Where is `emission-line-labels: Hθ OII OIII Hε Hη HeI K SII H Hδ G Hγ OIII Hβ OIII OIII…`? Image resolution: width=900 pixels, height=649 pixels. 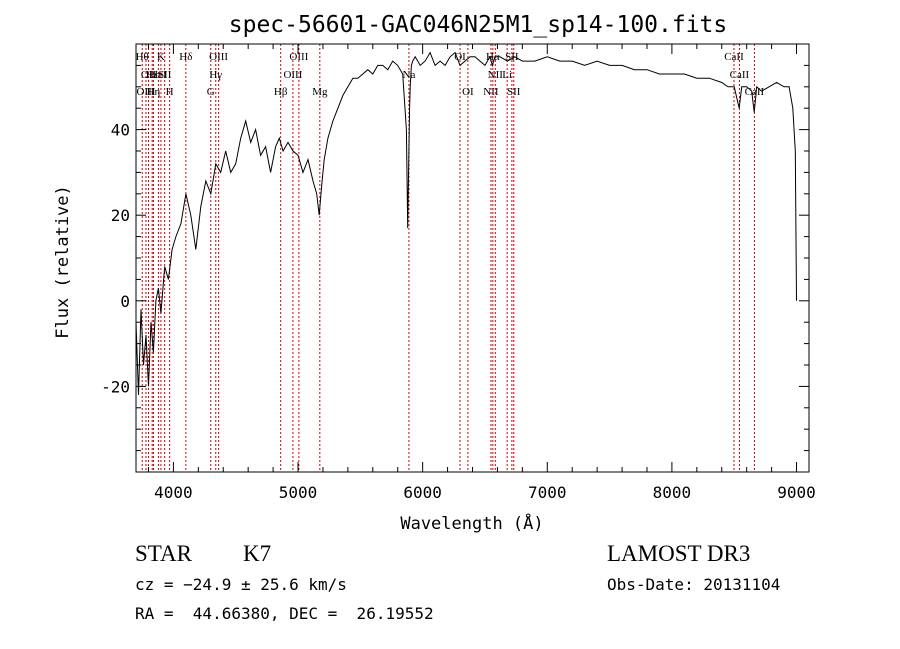
emission-line-labels: Hθ OII OIII Hε Hη HeI K SII H Hδ G Hγ OIII Hβ OIII OIII… is located at coordinates (450, 74).